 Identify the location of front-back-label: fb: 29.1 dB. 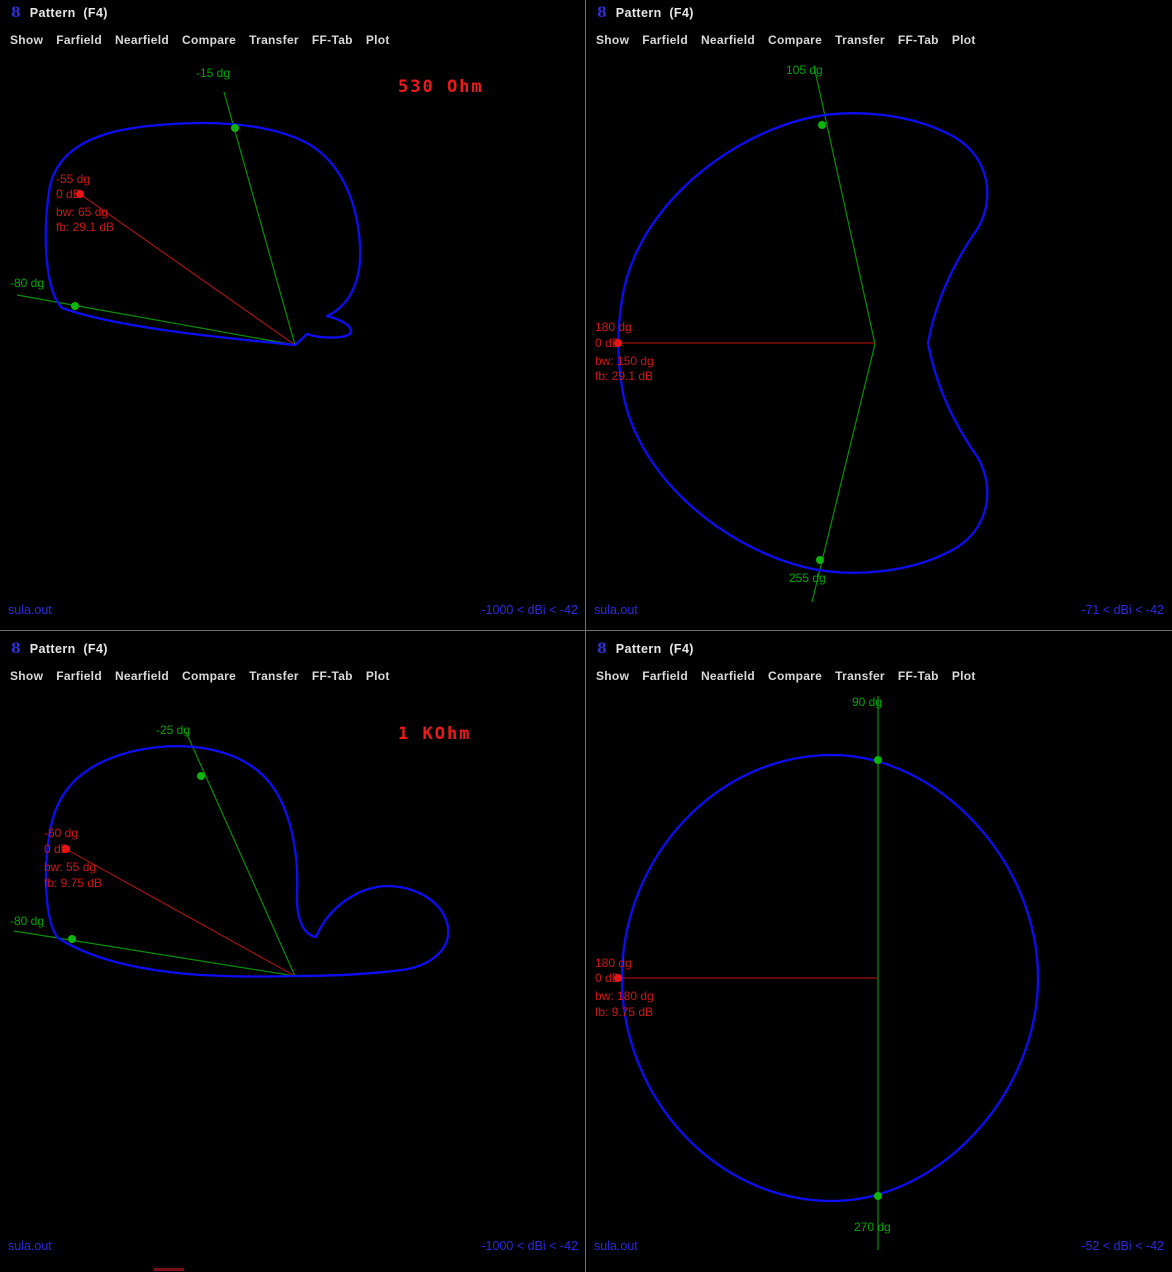
(85, 227).